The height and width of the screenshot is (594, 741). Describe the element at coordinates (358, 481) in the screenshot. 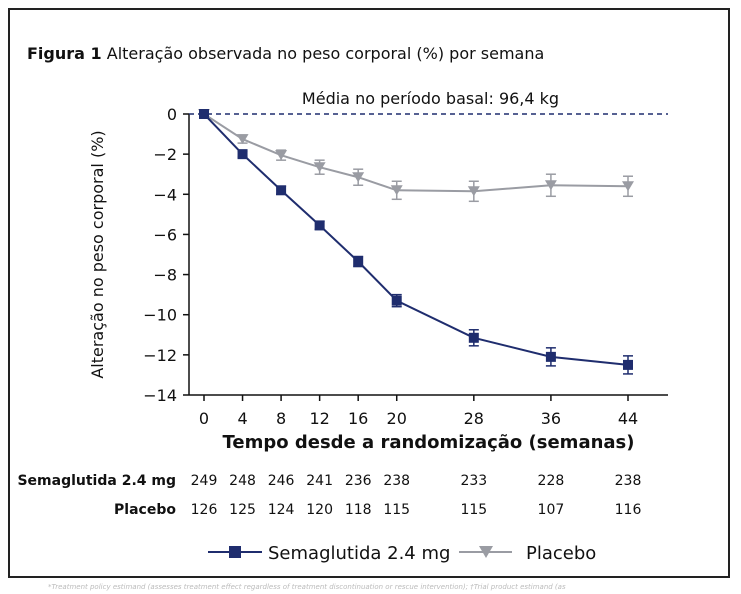

I see `at-risk-value: 236` at that location.